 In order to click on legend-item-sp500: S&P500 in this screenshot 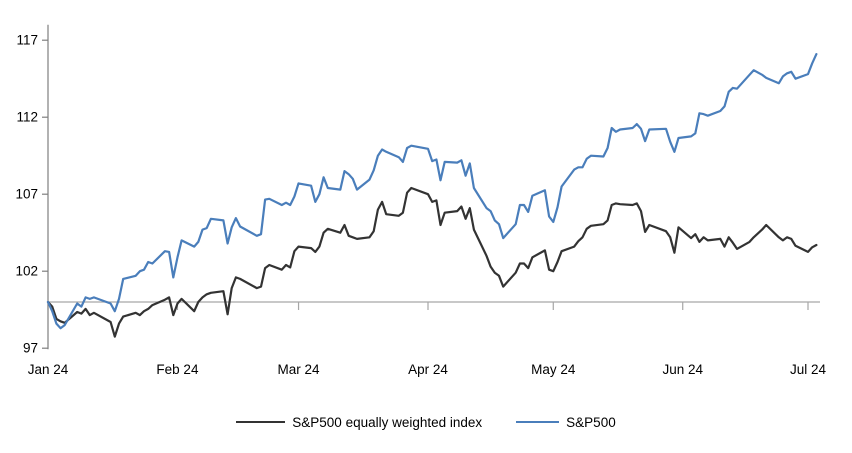, I will do `click(566, 422)`.